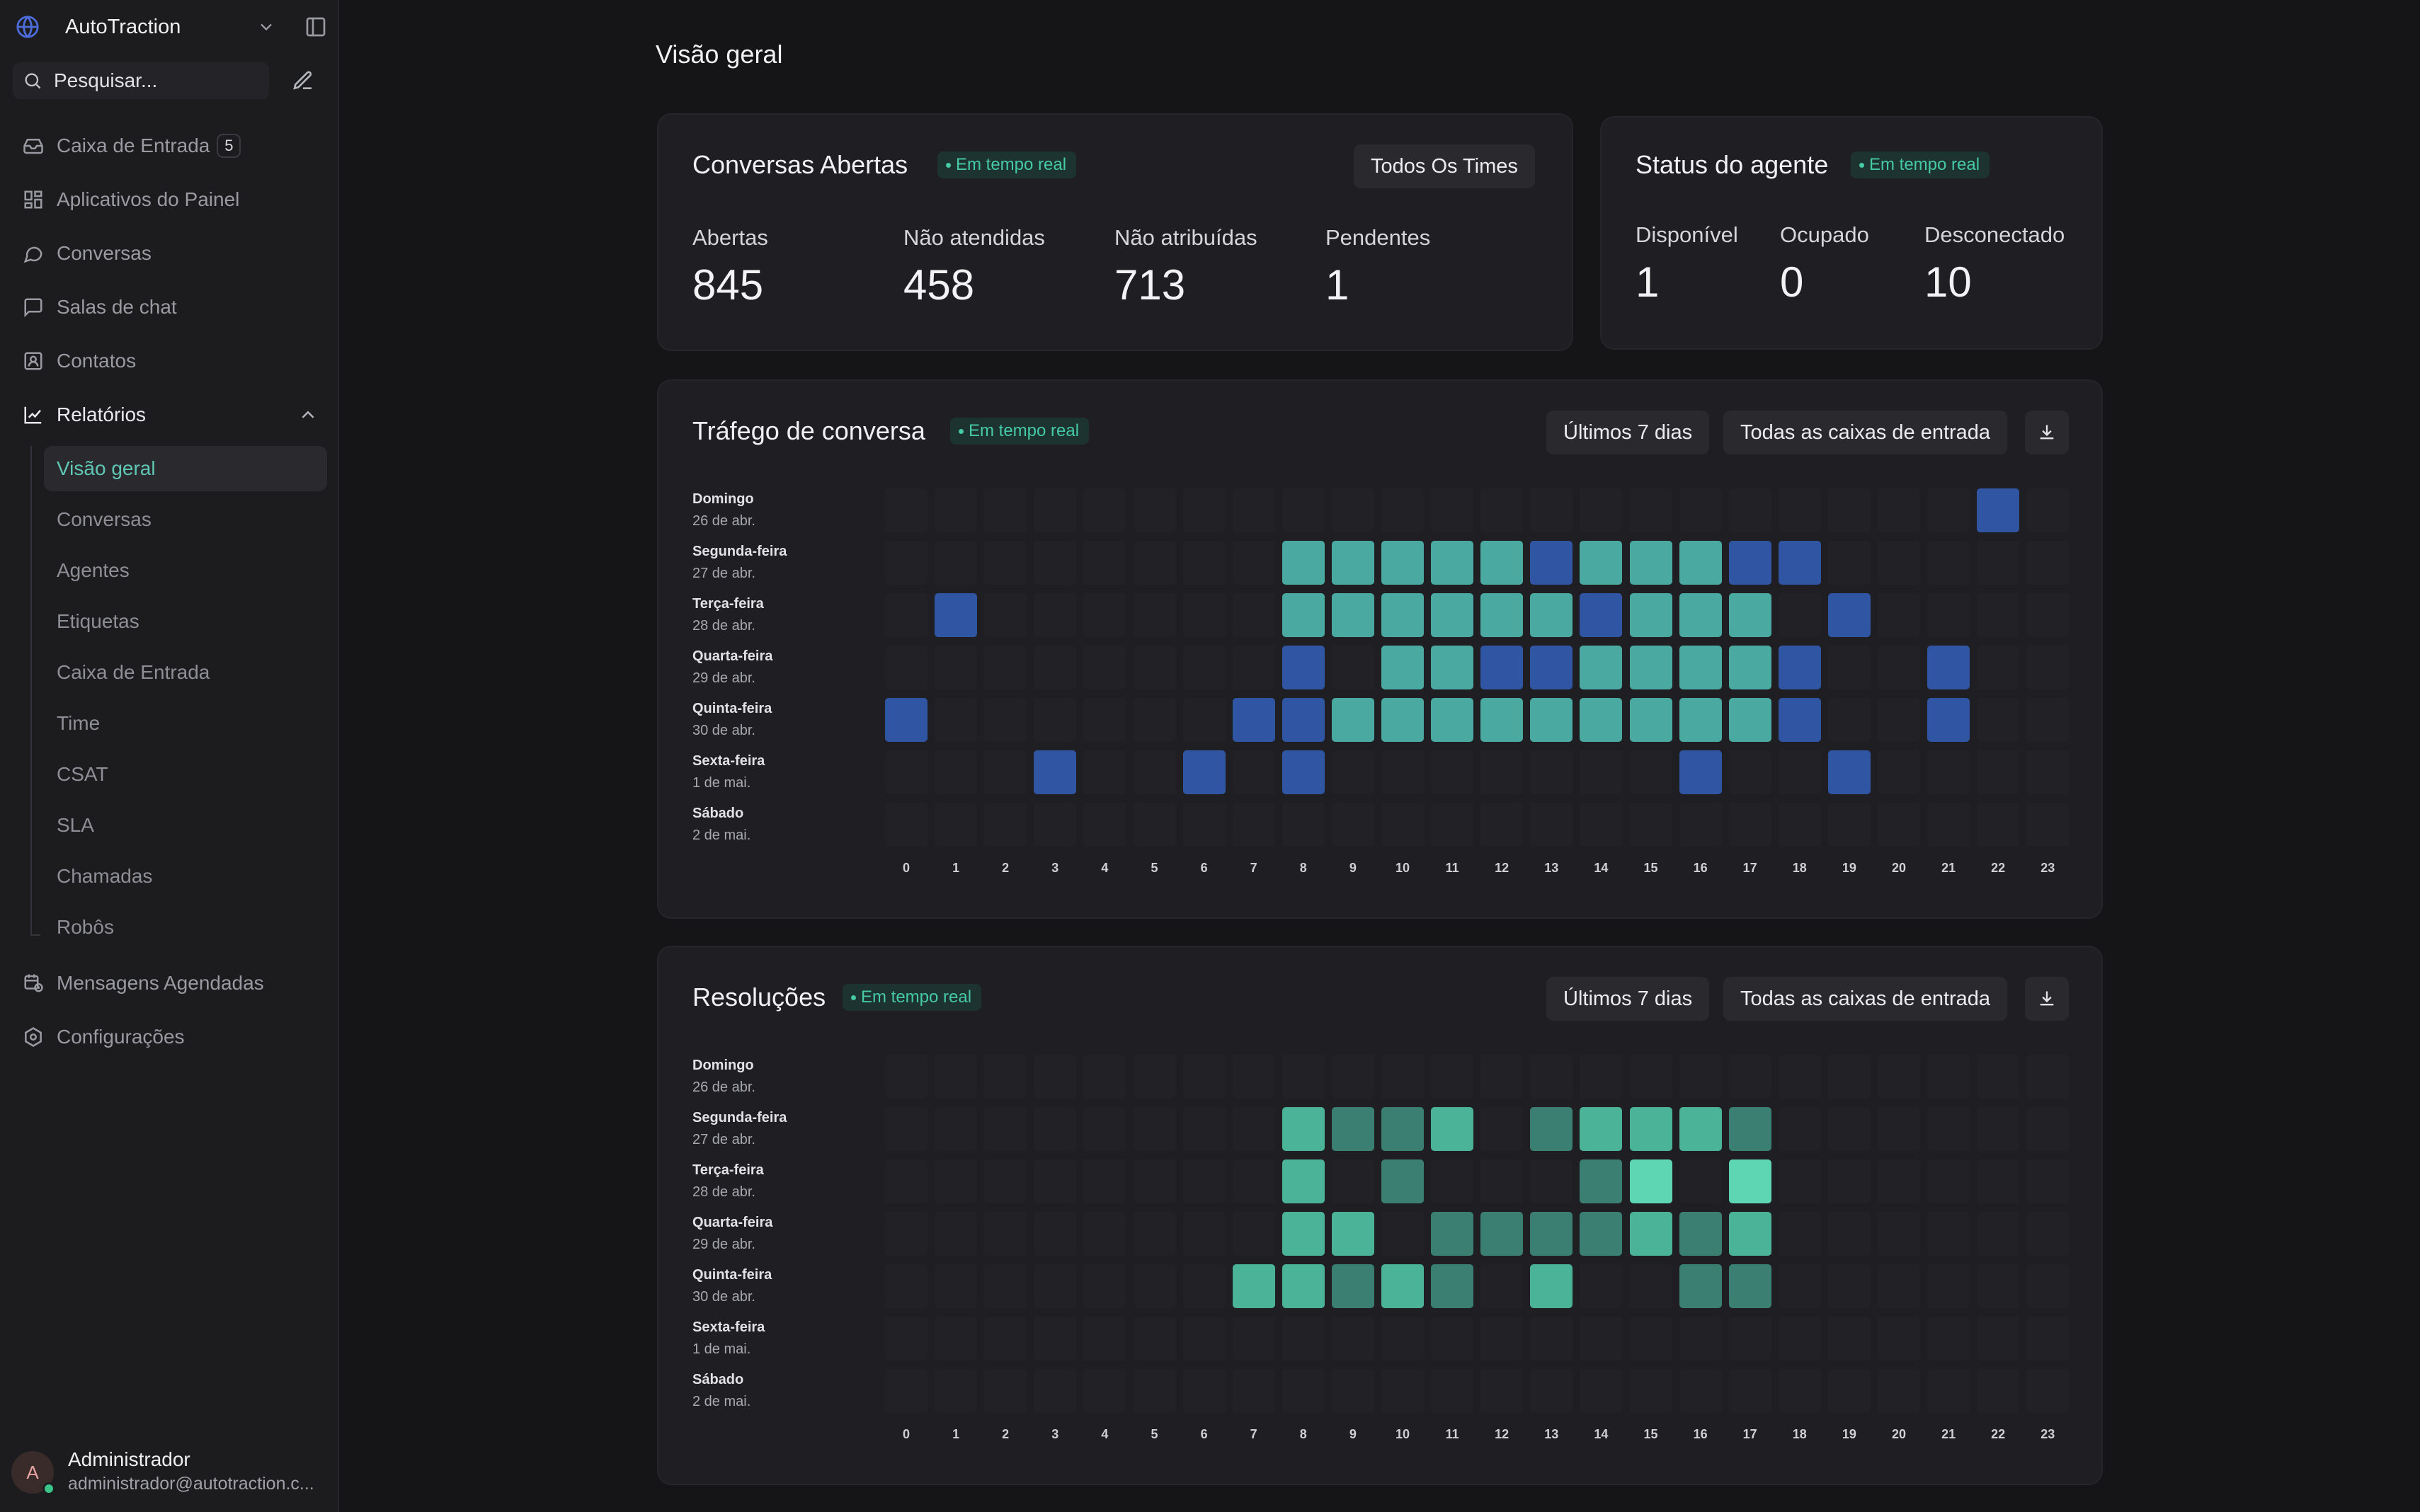 The image size is (2420, 1512). What do you see at coordinates (185, 621) in the screenshot?
I see `sidebar-subitem-labels: Etiquetas` at bounding box center [185, 621].